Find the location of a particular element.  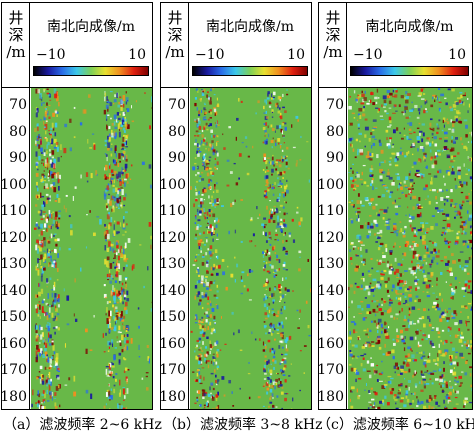

caption-c: （c）滤波频率 6~10 kHz is located at coordinates (395, 425).